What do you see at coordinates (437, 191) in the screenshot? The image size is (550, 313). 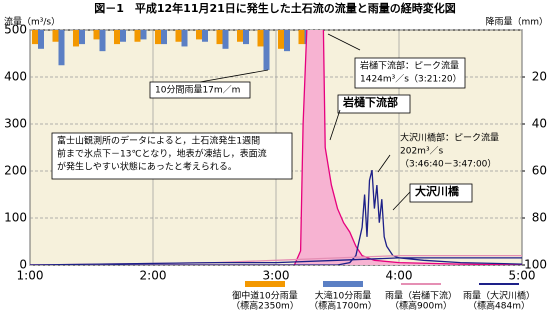 I see `annotation-text: 大沢川橋` at bounding box center [437, 191].